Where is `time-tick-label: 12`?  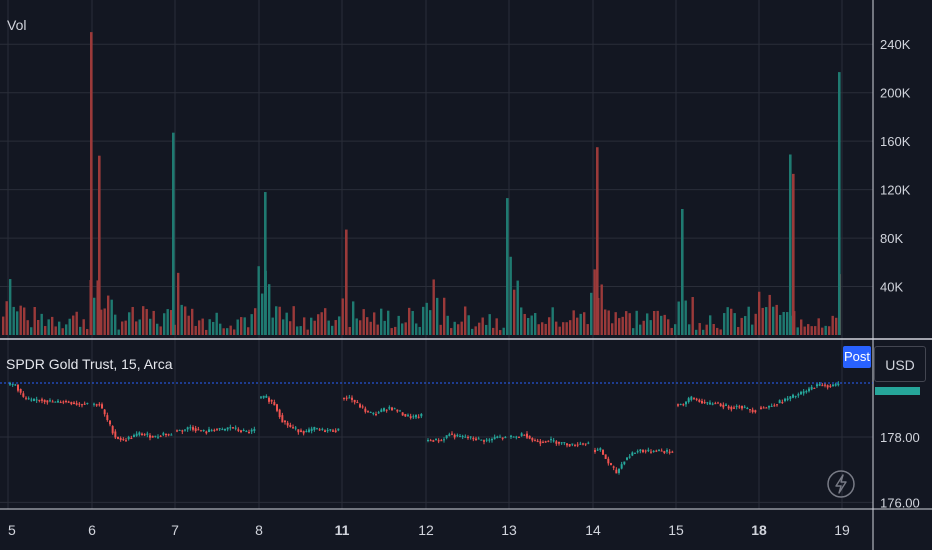 time-tick-label: 12 is located at coordinates (426, 530).